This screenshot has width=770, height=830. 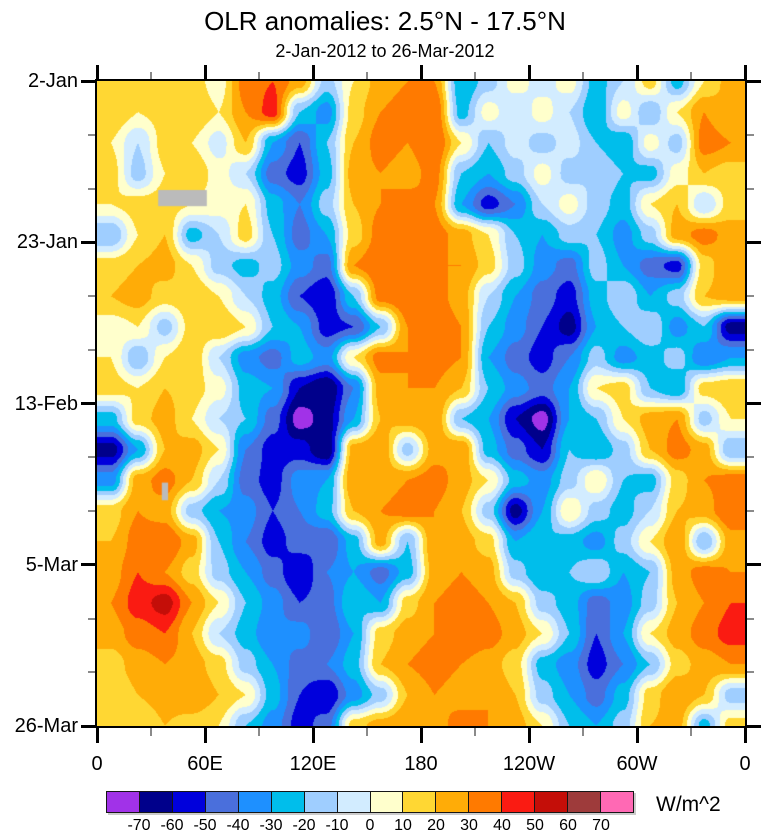 I want to click on colorbar-tick-label: 30, so click(x=469, y=823).